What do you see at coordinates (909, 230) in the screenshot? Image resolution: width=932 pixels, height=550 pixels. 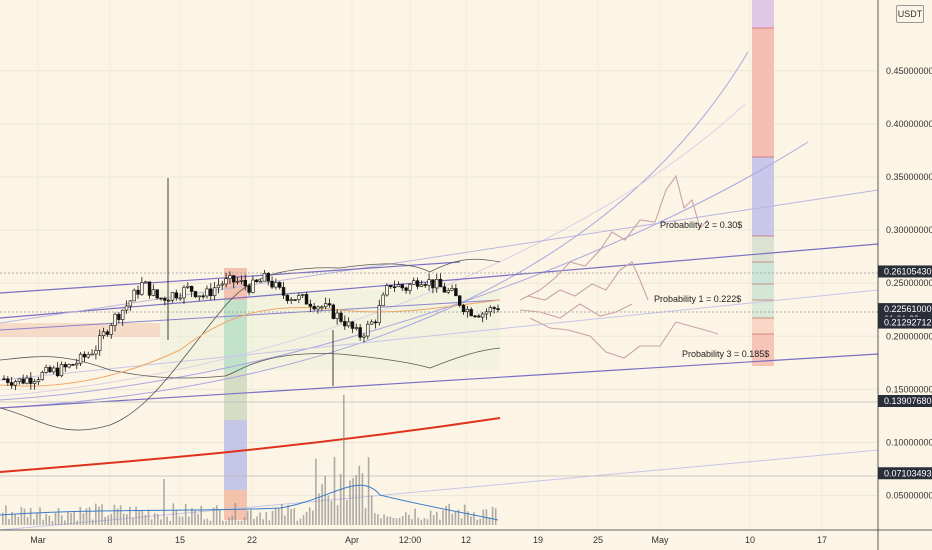 I see `y-tick-label: 0.30000000` at bounding box center [909, 230].